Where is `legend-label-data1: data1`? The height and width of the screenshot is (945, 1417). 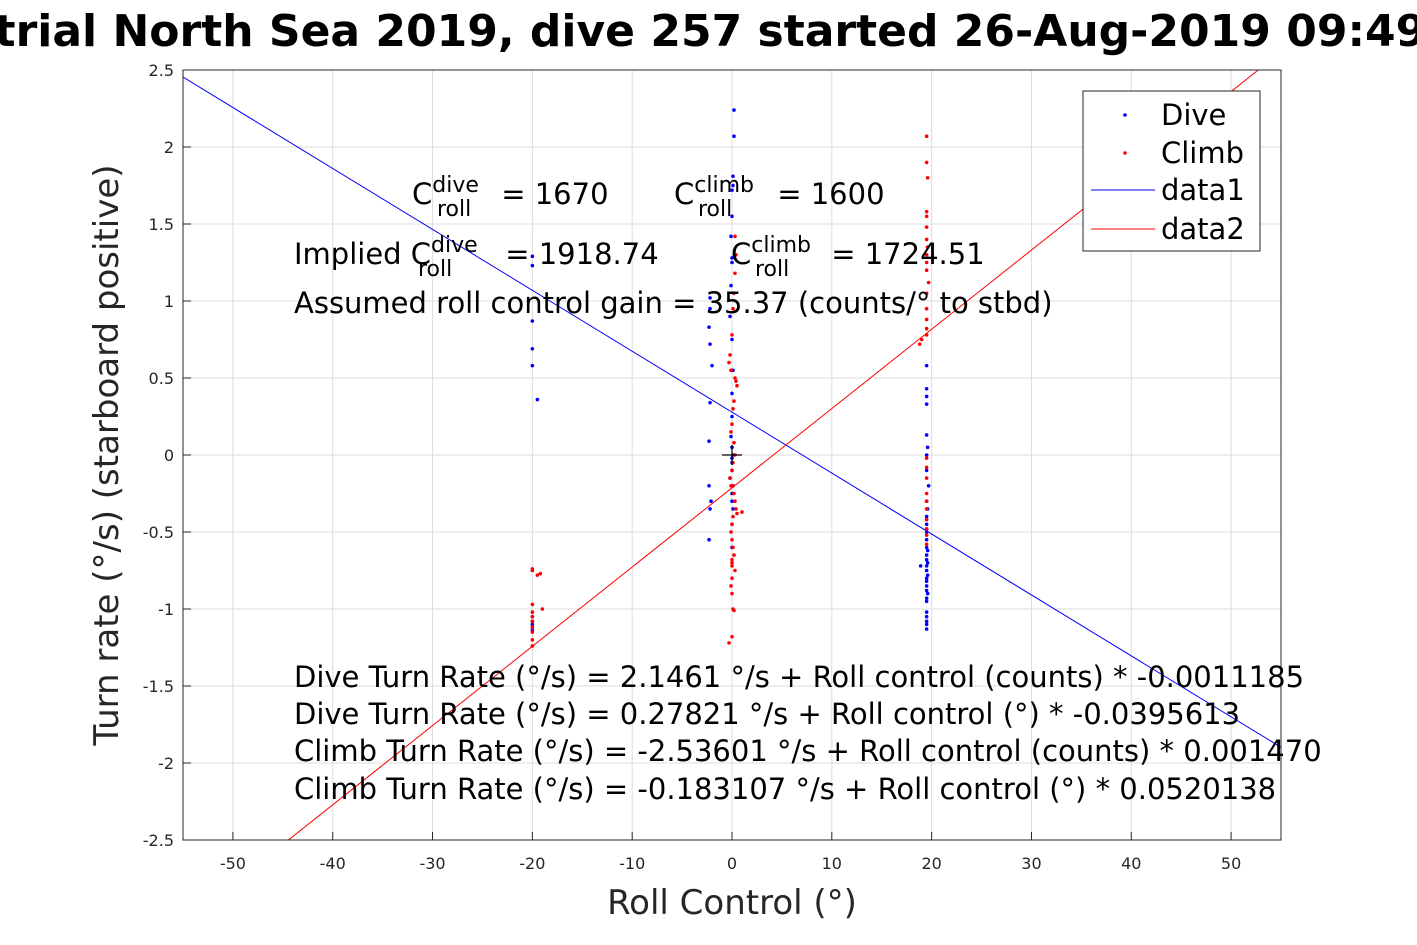 legend-label-data1: data1 is located at coordinates (1203, 190).